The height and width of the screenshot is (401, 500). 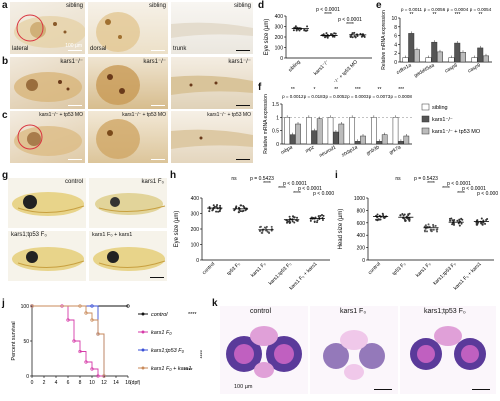 I want to click on panel-letter-f: f, so click(x=260, y=87).